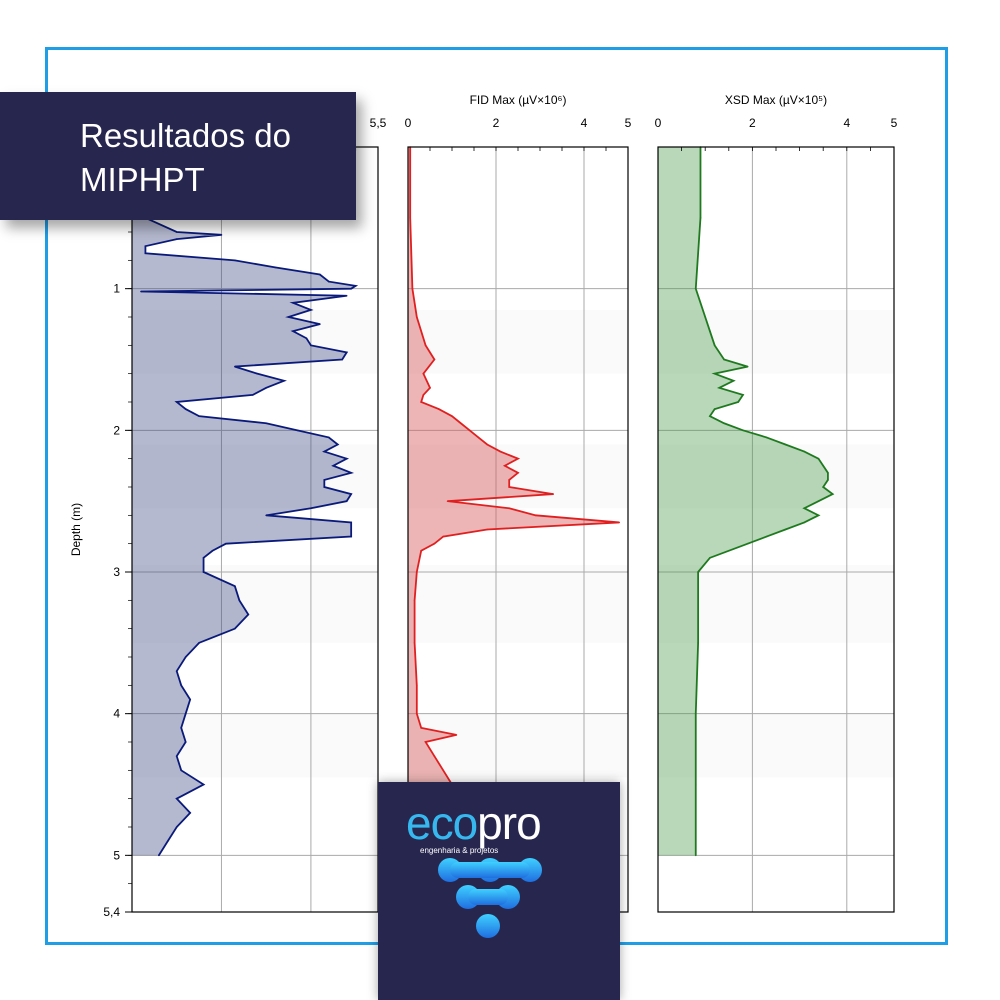 This screenshot has height=1000, width=1000. I want to click on logo-wordmark: ecopro, so click(474, 823).